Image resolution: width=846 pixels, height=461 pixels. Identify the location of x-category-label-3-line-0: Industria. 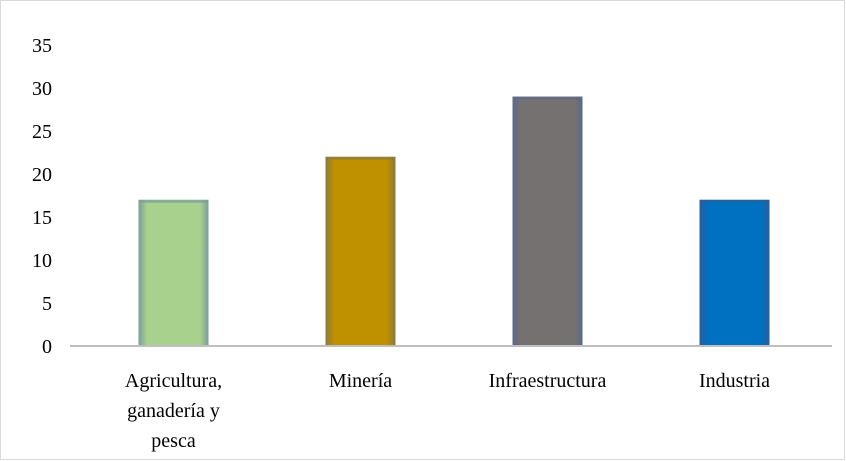
(734, 381).